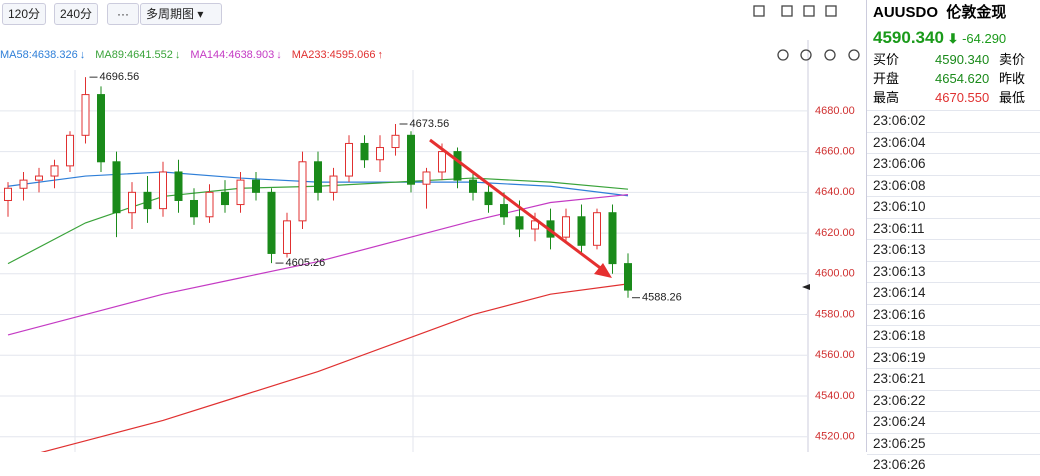 The width and height of the screenshot is (1040, 476). What do you see at coordinates (953, 400) in the screenshot?
I see `tick-time: 23:06:22` at bounding box center [953, 400].